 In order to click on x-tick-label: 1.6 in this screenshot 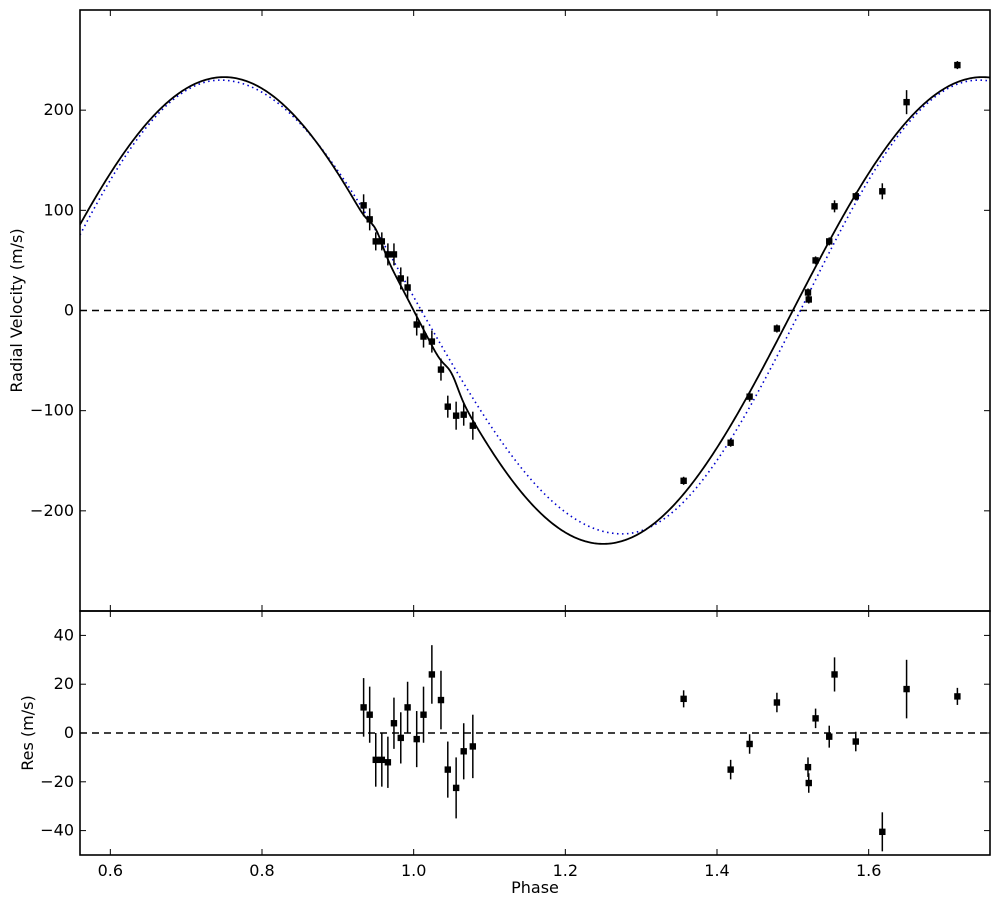, I will do `click(868, 870)`.